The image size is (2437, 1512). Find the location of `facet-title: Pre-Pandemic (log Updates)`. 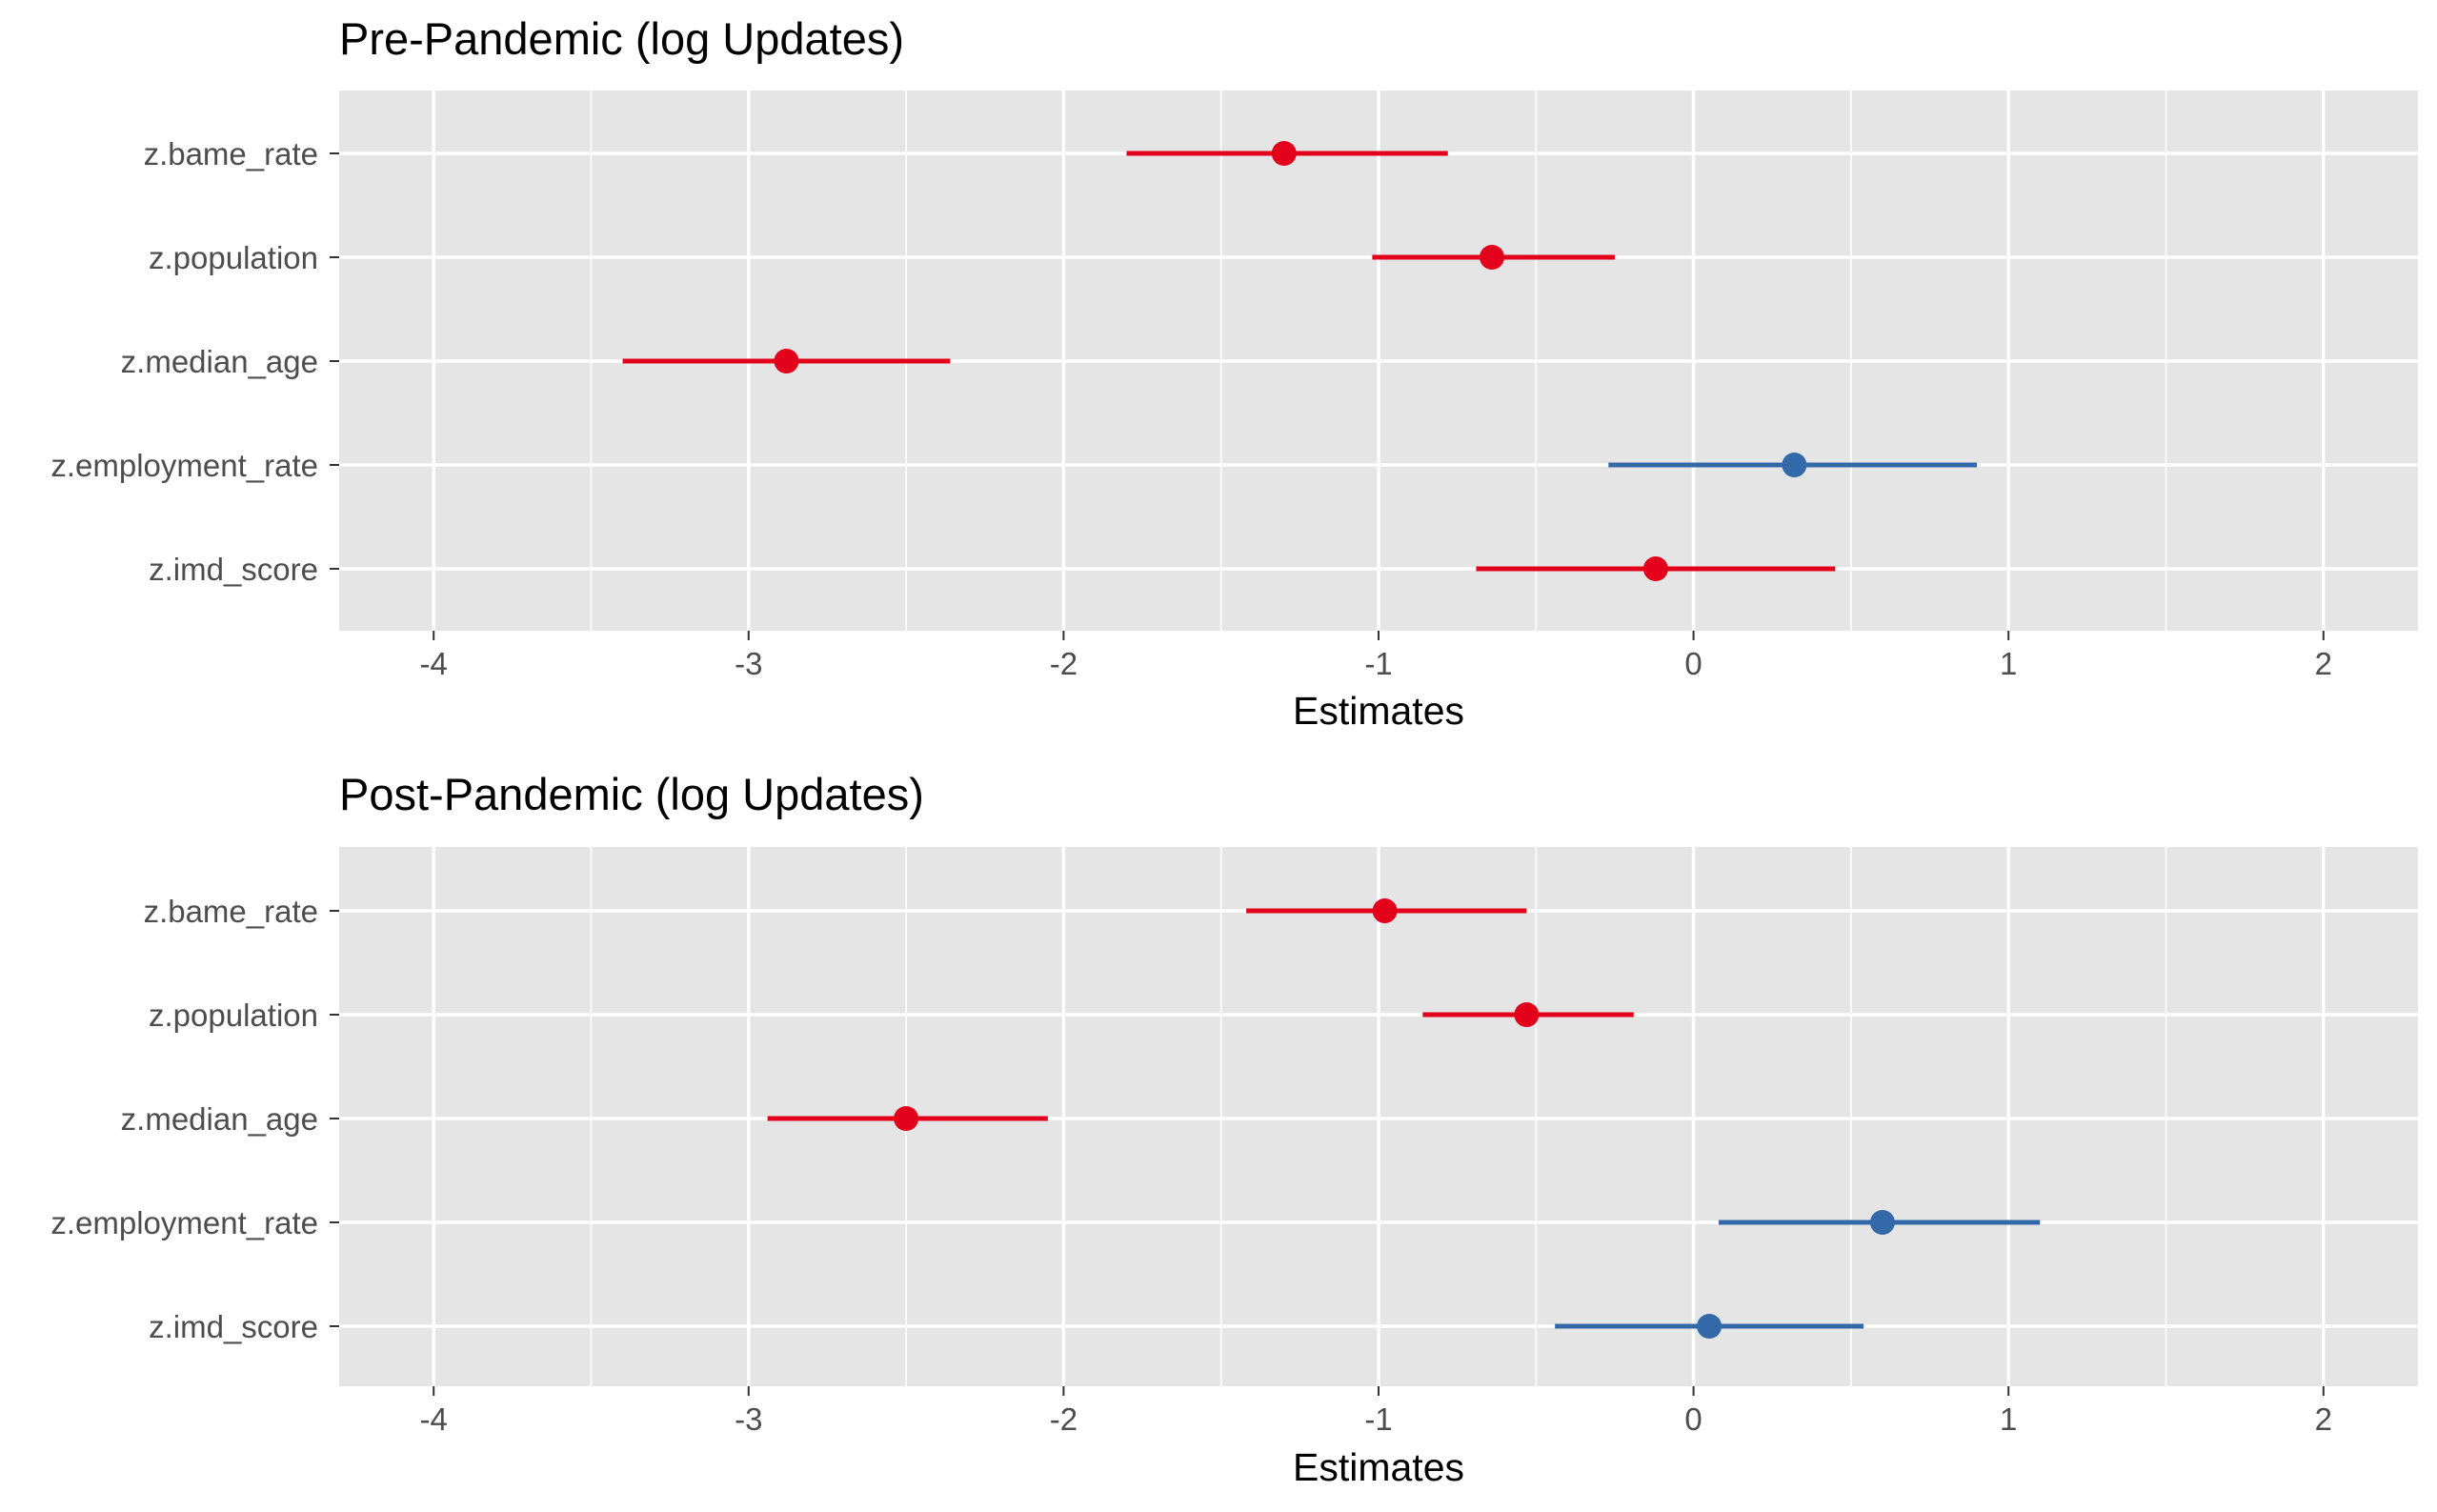

facet-title: Pre-Pandemic (log Updates) is located at coordinates (621, 38).